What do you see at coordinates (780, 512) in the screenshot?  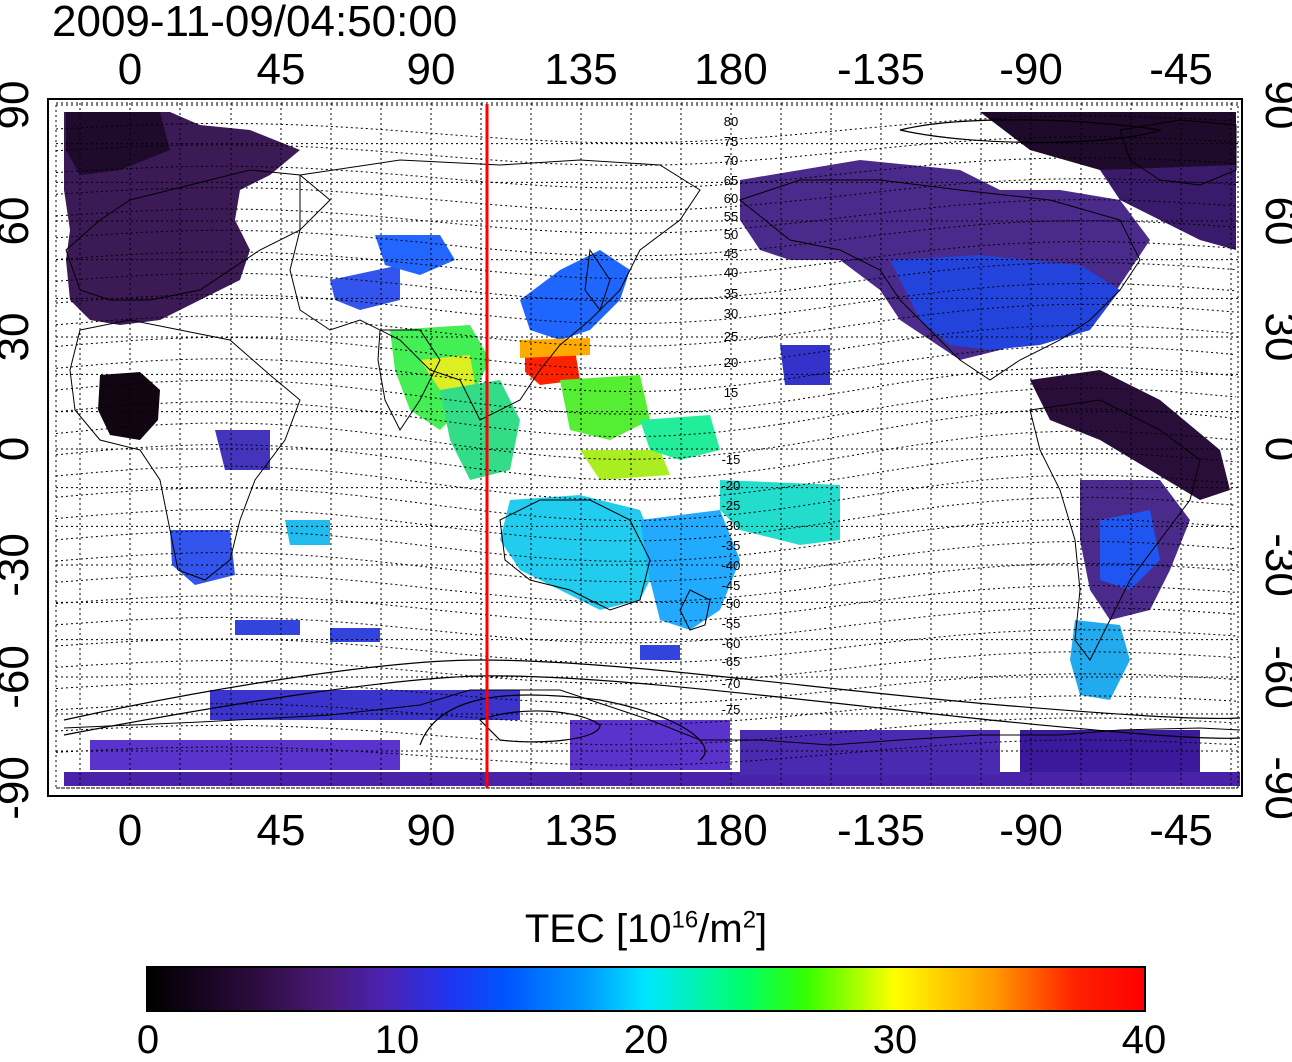 I see `tec-patch-south-pacific` at bounding box center [780, 512].